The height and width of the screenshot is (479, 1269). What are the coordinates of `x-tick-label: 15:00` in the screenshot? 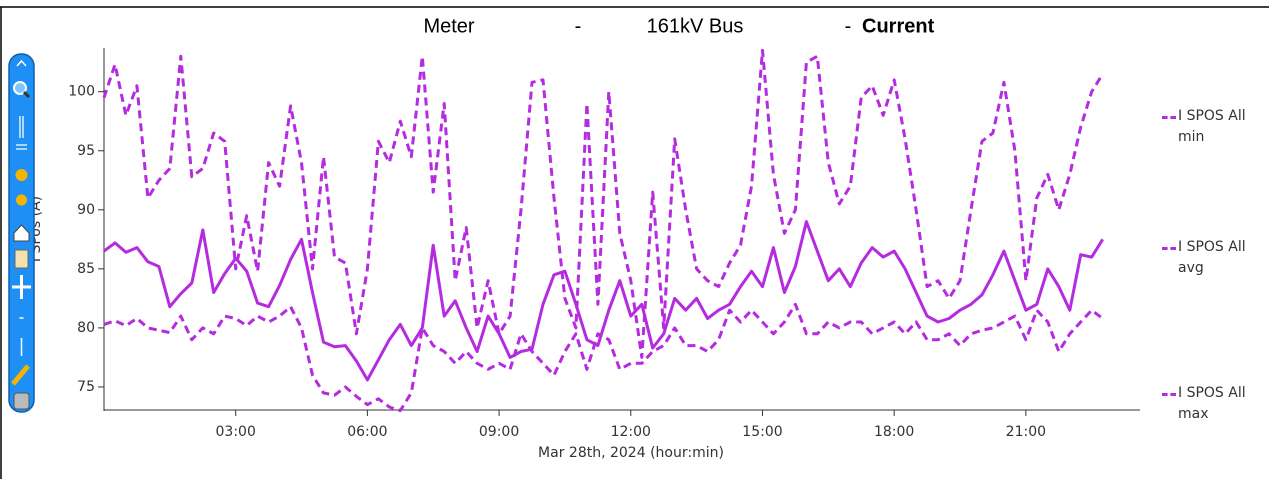 It's located at (762, 432).